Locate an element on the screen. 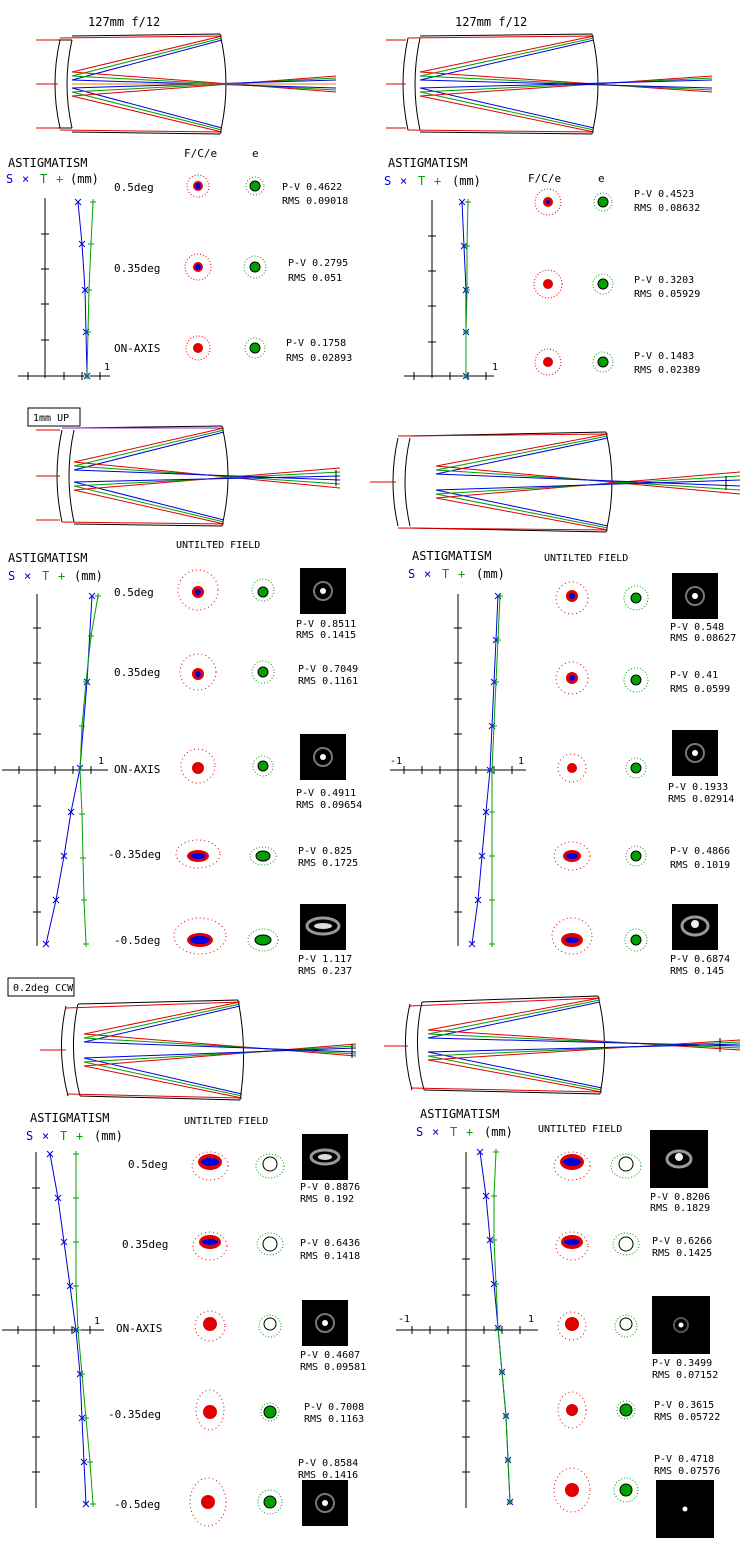 The width and height of the screenshot is (742, 1555). spot-row: P-V 0.3615 RMS 0.05722 is located at coordinates (638, 1410).